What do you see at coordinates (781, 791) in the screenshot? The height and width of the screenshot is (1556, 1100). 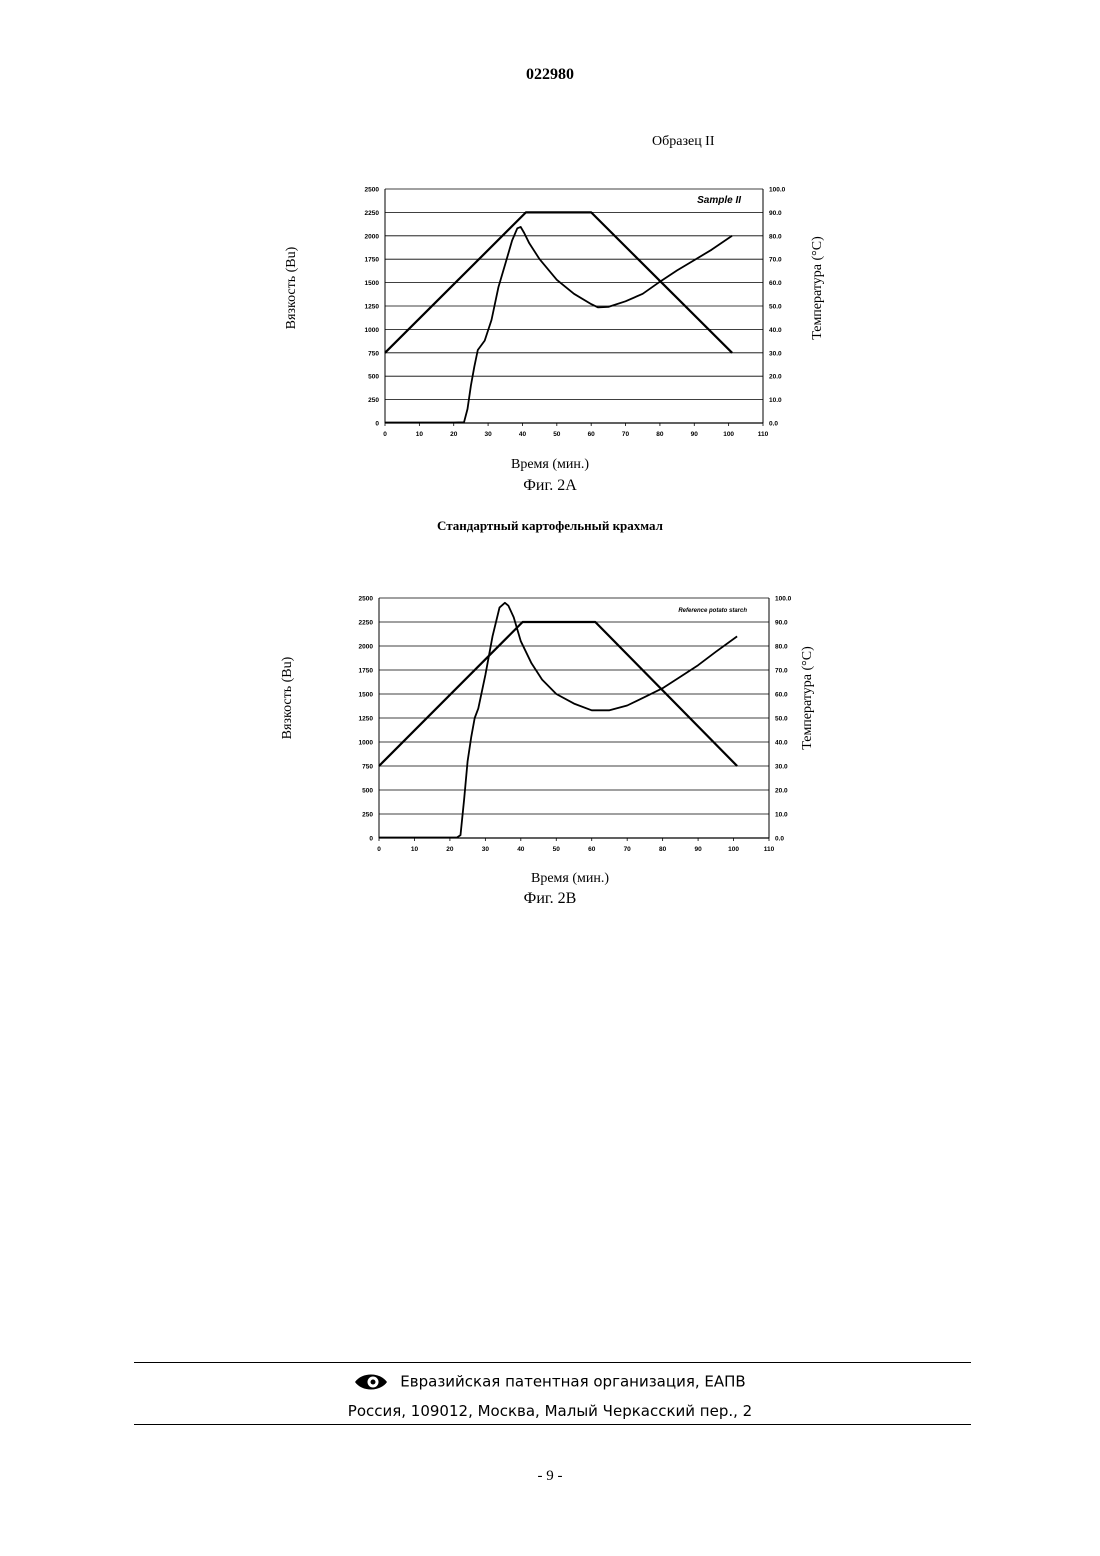 I see `chart-b-y2tick-label: 20.0` at bounding box center [781, 791].